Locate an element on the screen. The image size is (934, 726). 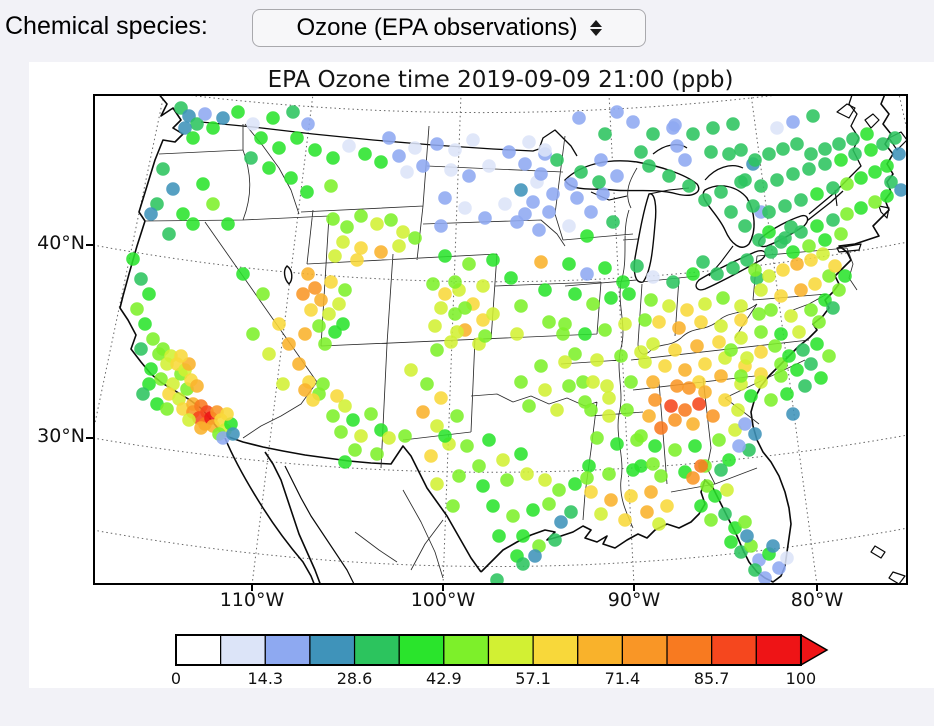
species-dropdown: Ozone (EPA observations) is located at coordinates (449, 28).